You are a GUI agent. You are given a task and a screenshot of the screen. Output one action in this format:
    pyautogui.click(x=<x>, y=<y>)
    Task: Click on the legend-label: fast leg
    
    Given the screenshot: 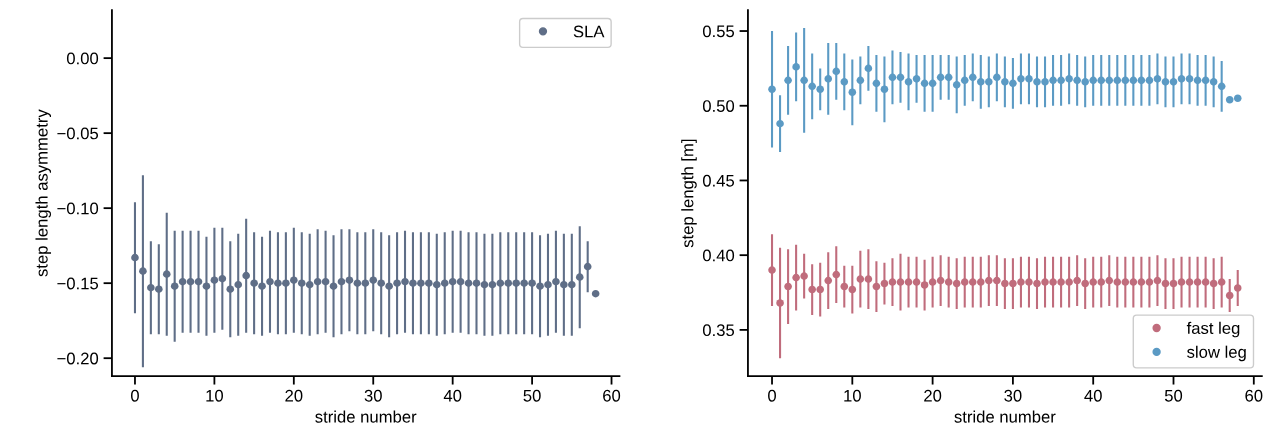 What is the action you would take?
    pyautogui.click(x=1213, y=329)
    